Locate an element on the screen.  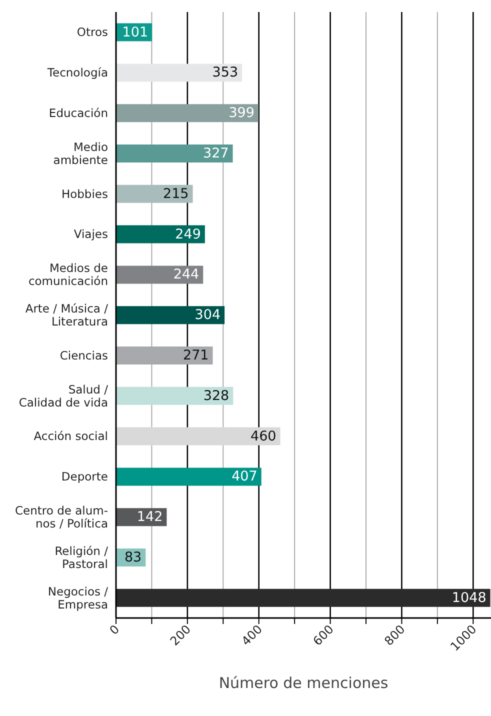
y-tick-label: Religión / Pastoral is located at coordinates (81, 557).